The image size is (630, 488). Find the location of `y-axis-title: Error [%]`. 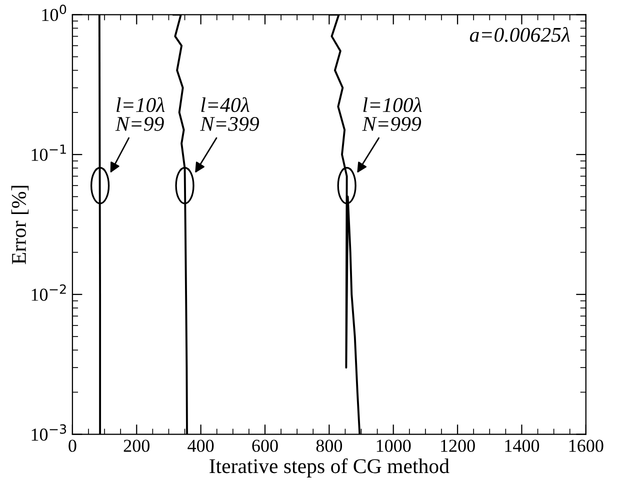

y-axis-title: Error [%] is located at coordinates (20, 225).